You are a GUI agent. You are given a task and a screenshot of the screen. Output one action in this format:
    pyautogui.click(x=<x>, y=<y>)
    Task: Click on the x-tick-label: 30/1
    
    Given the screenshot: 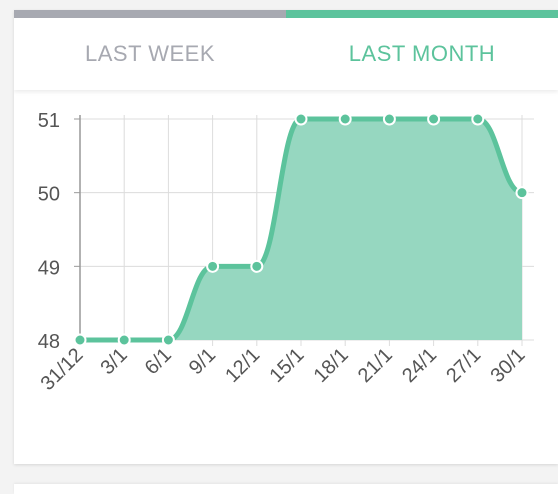 What is the action you would take?
    pyautogui.click(x=507, y=365)
    